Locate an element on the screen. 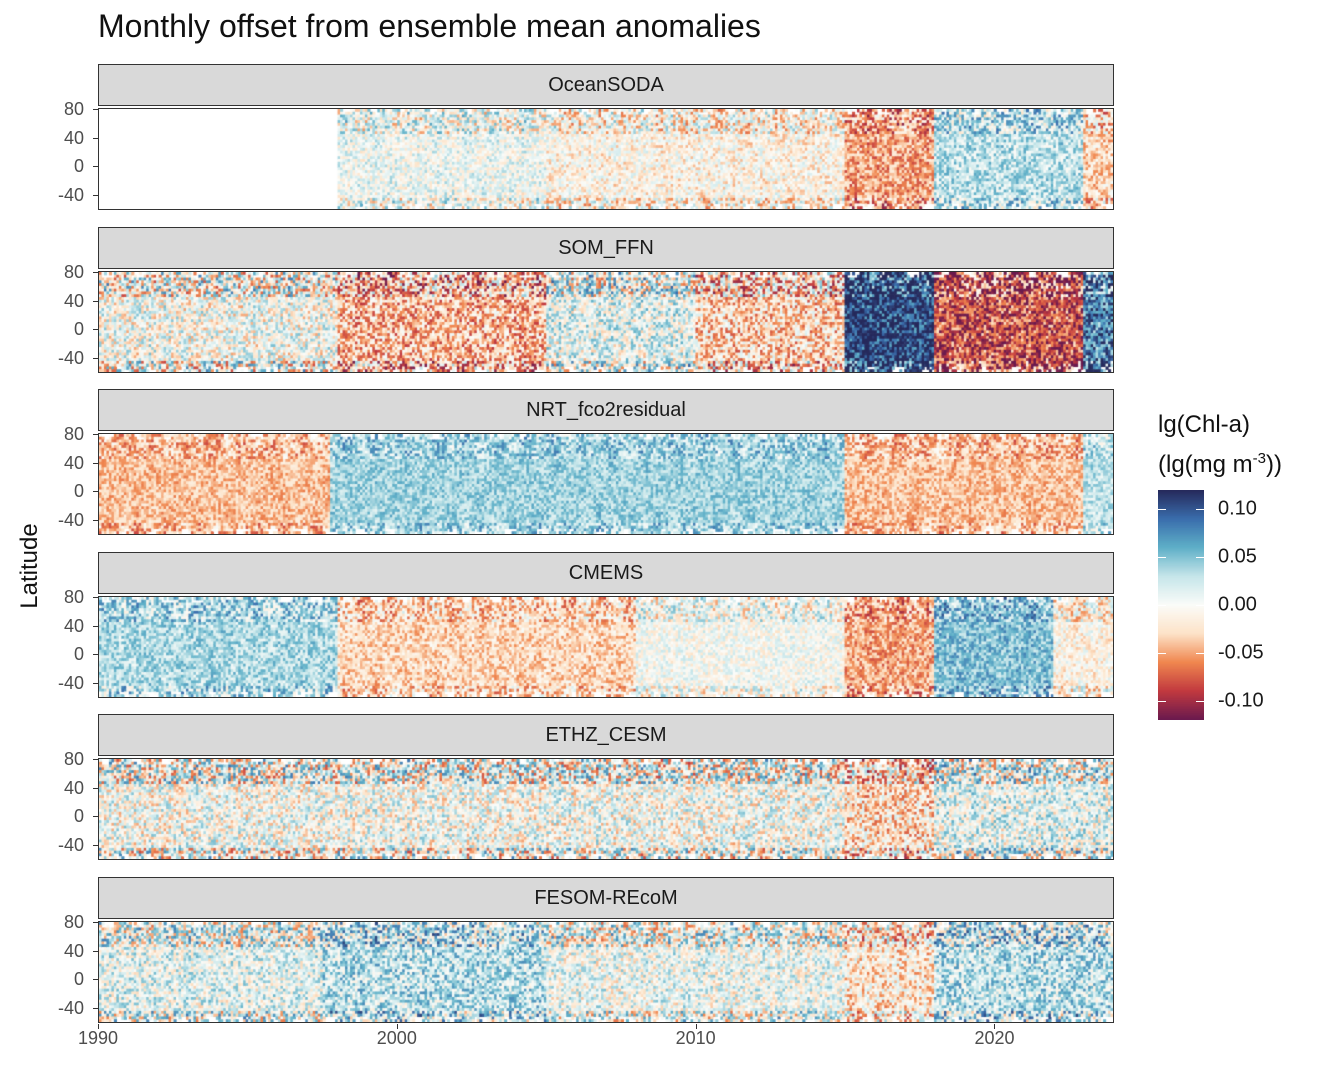 The height and width of the screenshot is (1075, 1344). legend-title-line2: (lg(mg m-3)) is located at coordinates (1220, 462).